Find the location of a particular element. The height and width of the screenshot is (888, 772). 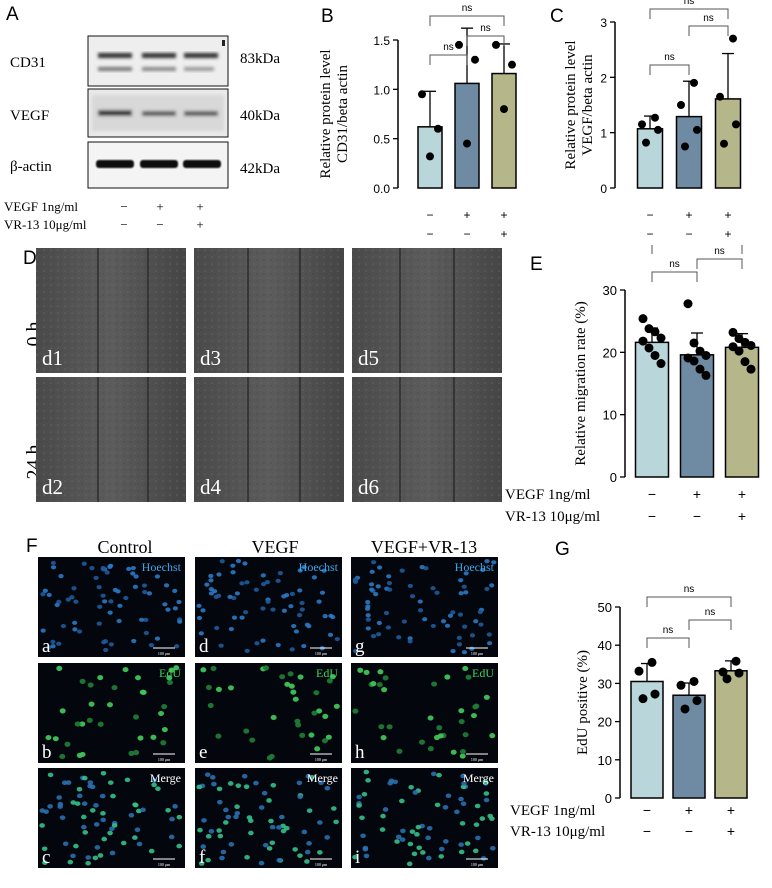

condition-label: VEGF 1ng/ml is located at coordinates (547, 495).